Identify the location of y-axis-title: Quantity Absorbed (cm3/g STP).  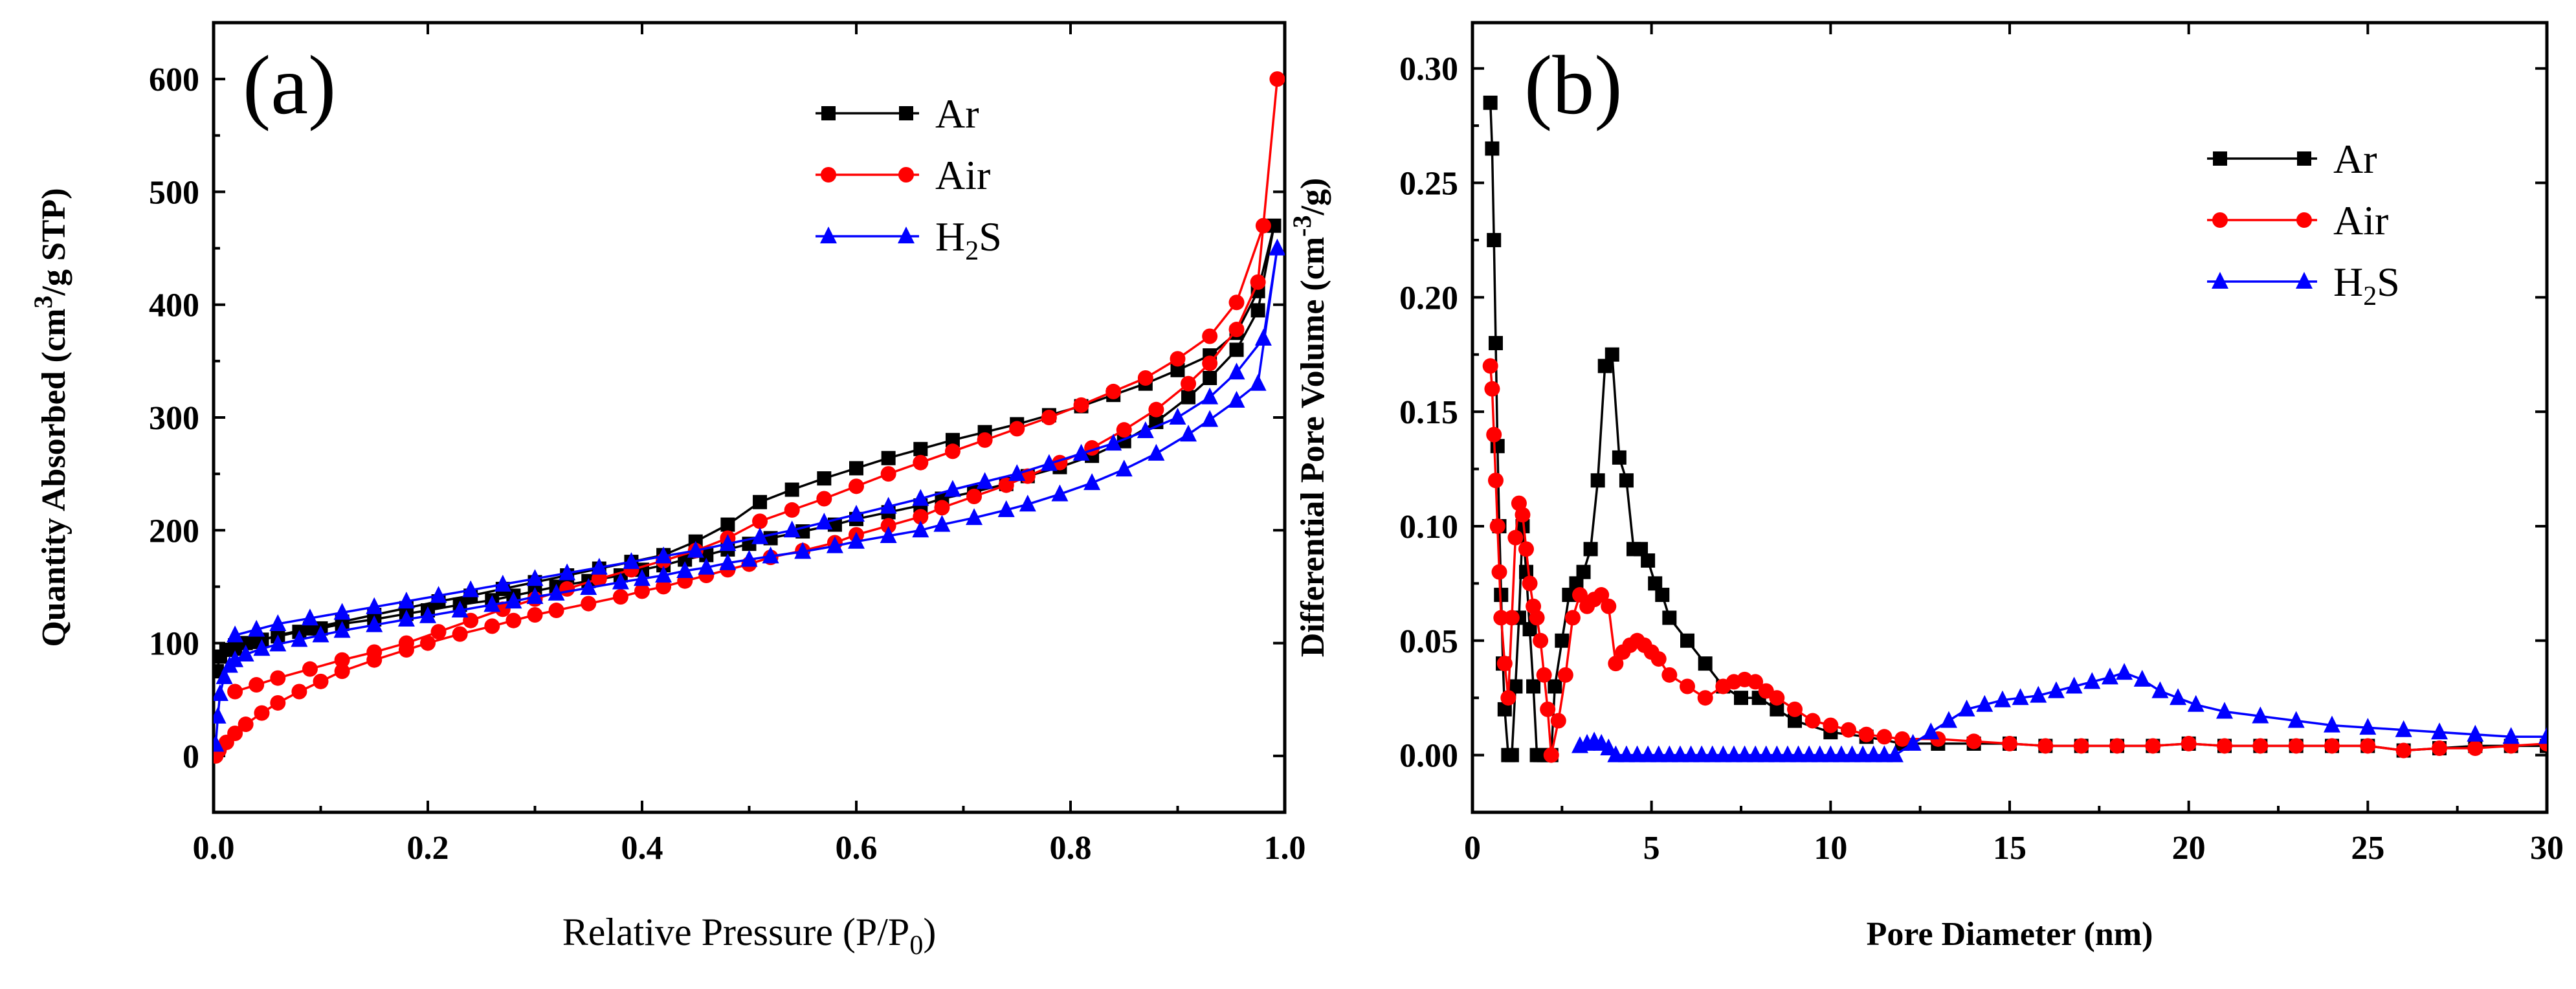
(50, 417).